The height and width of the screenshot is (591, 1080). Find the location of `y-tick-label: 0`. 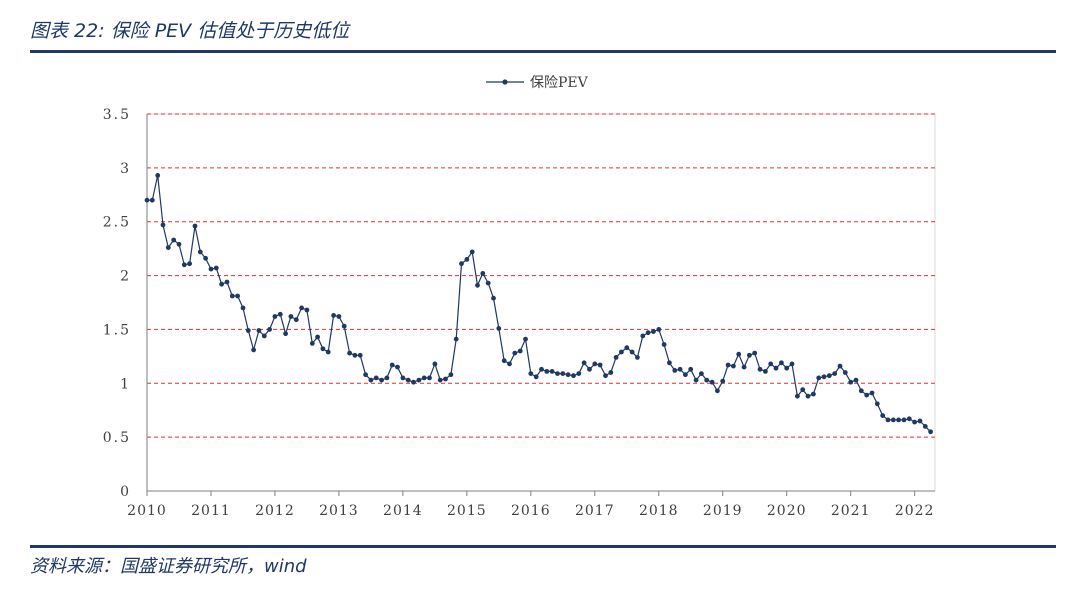

y-tick-label: 0 is located at coordinates (125, 492).